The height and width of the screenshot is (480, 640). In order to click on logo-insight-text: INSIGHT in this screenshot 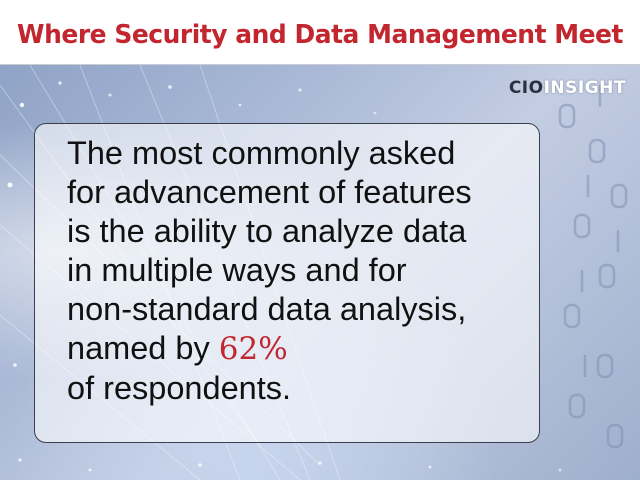, I will do `click(584, 88)`.